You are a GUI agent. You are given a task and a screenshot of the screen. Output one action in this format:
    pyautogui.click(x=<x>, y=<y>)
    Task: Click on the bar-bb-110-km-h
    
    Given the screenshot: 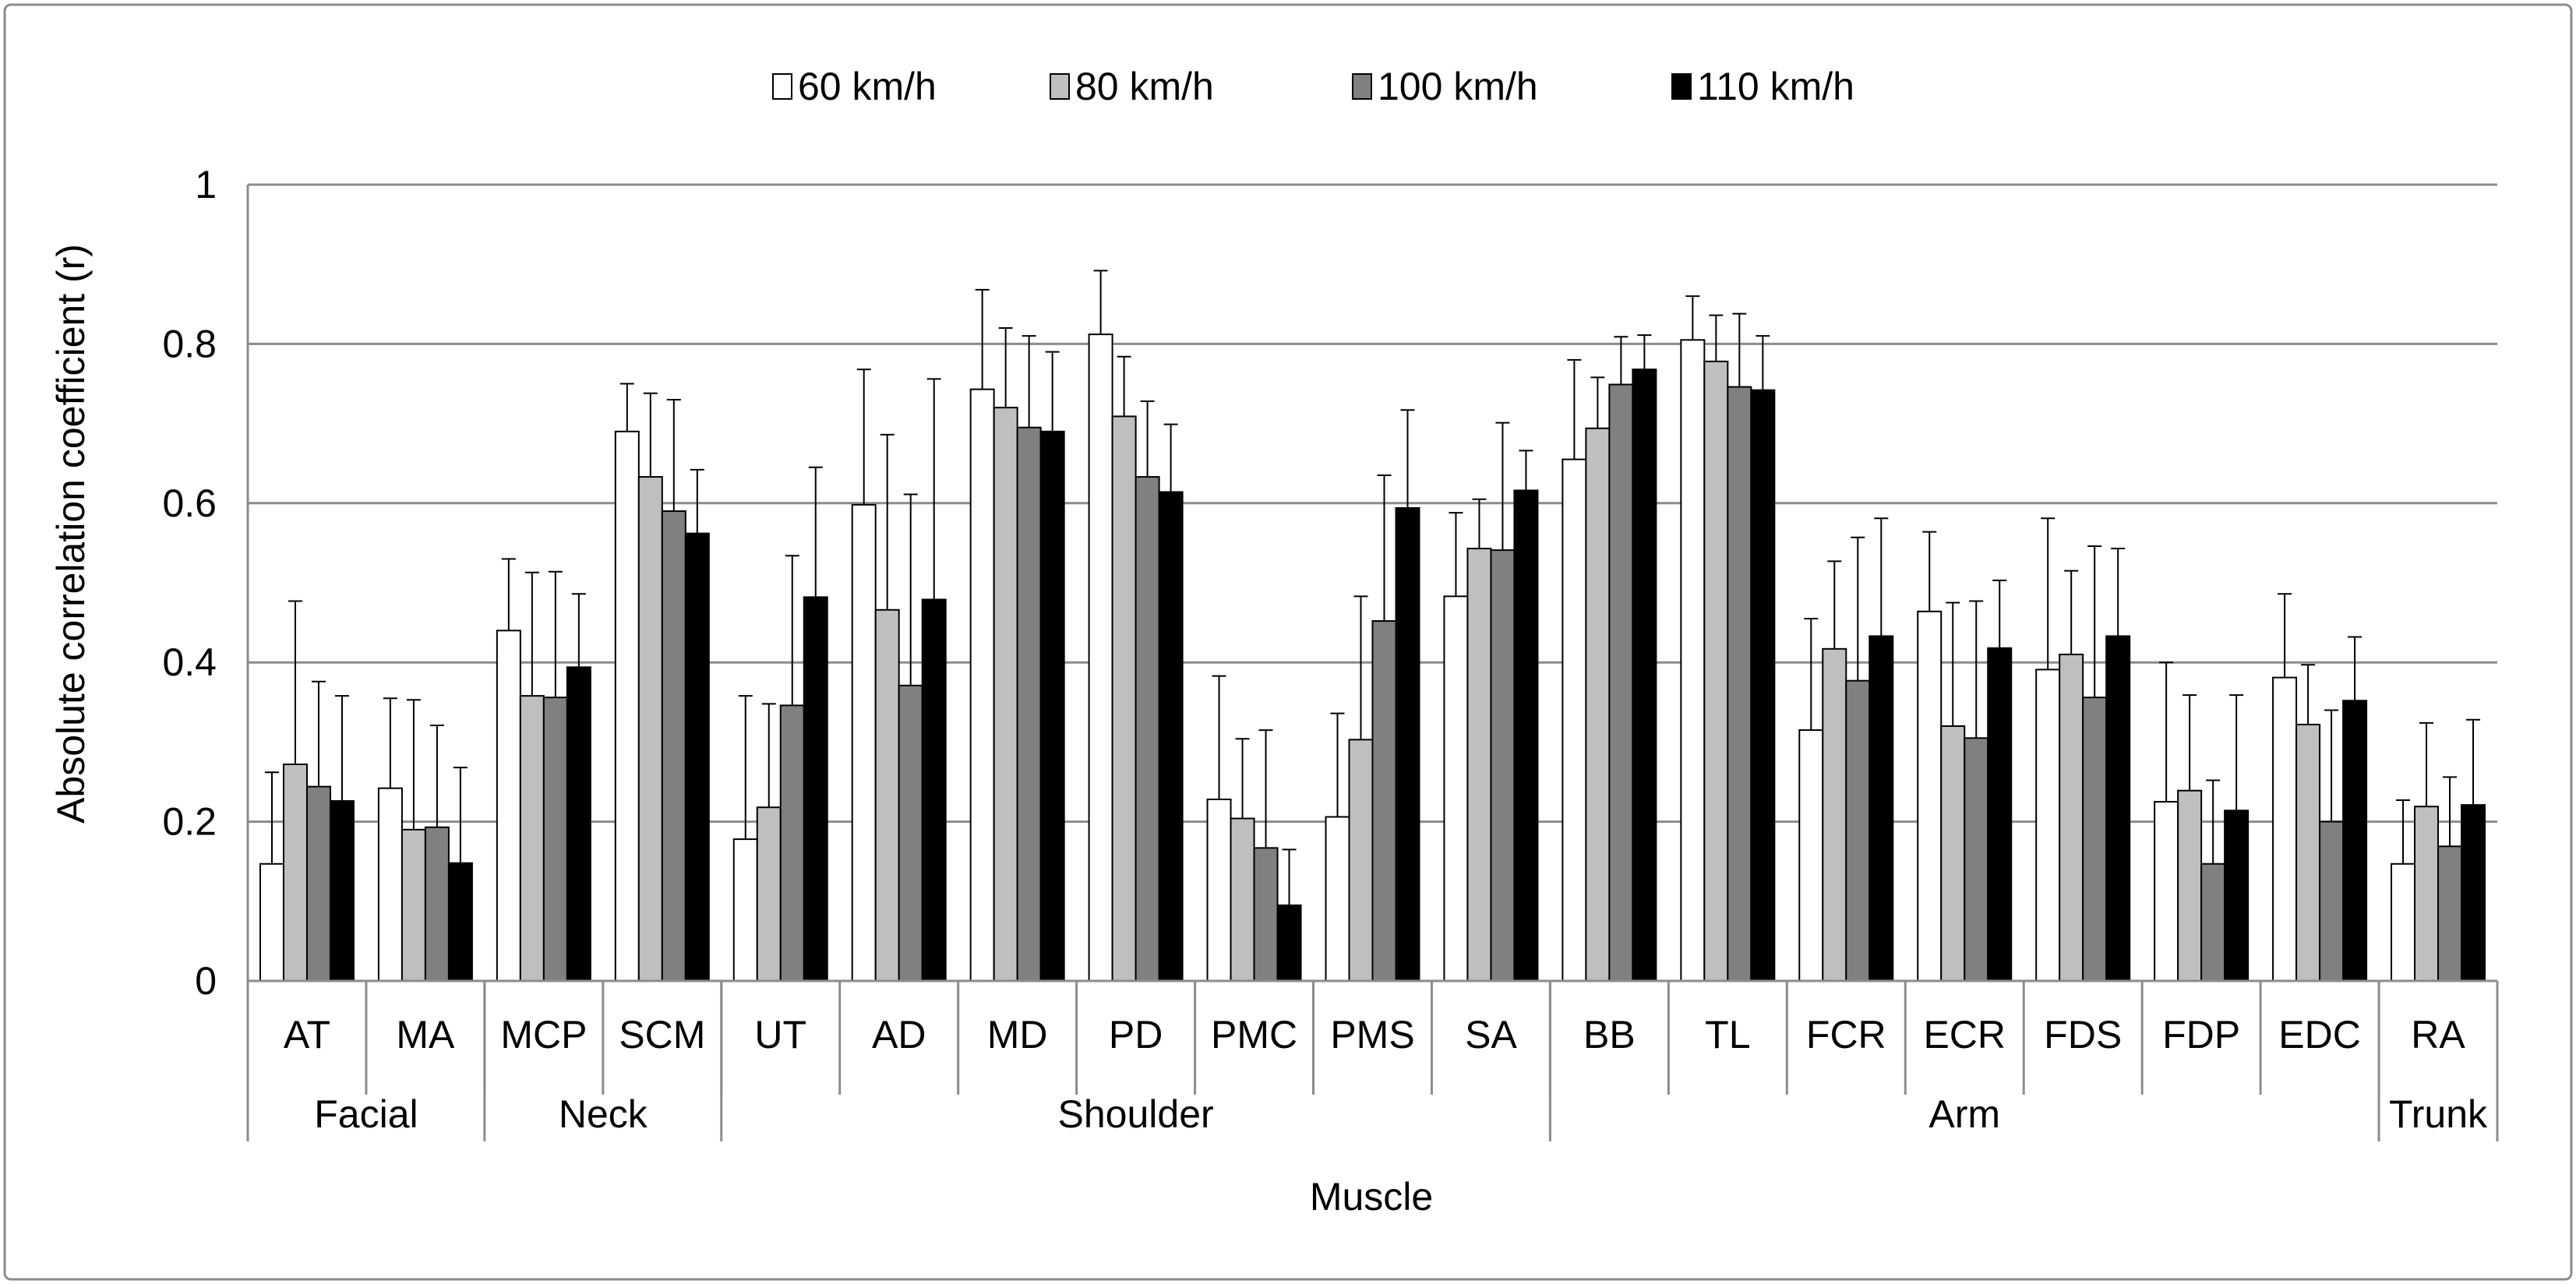 What is the action you would take?
    pyautogui.click(x=1644, y=675)
    